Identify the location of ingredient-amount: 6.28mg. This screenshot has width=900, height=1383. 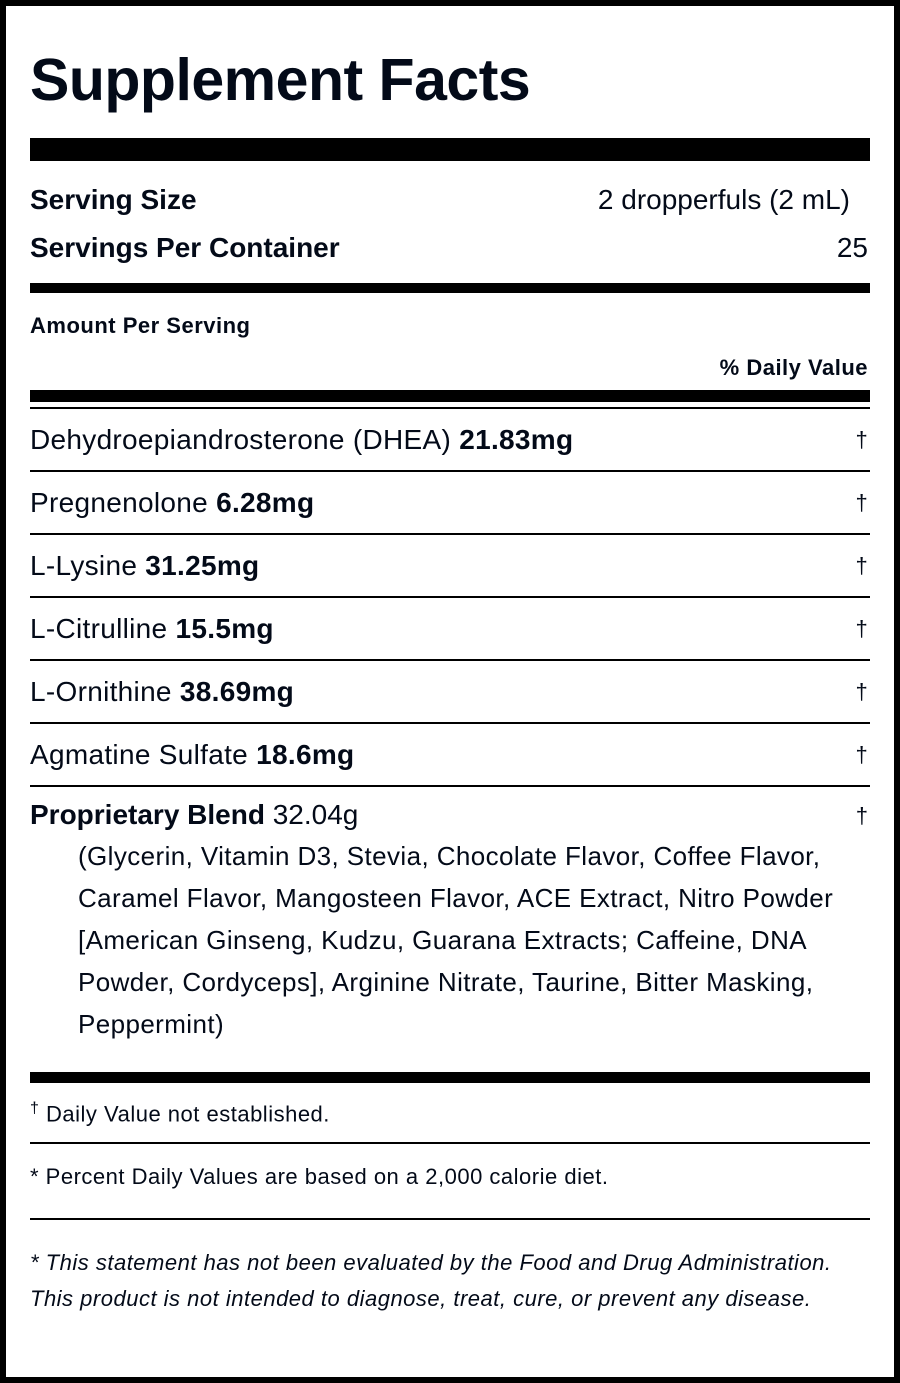
(265, 502).